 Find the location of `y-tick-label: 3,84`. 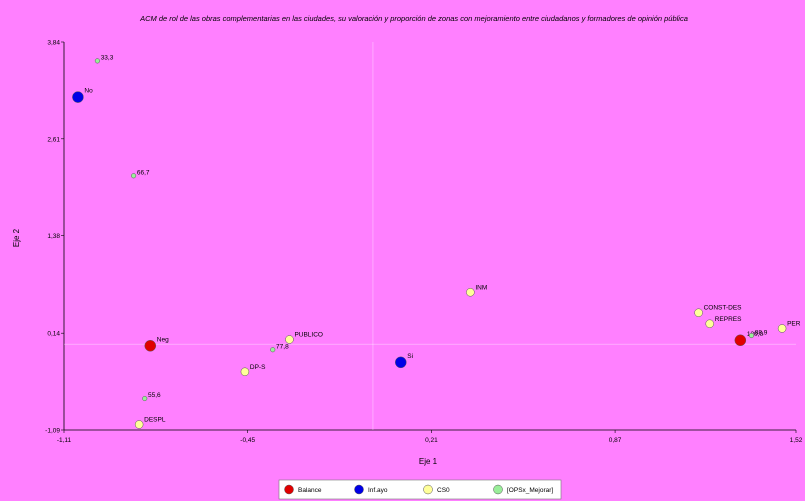

y-tick-label: 3,84 is located at coordinates (53, 43).